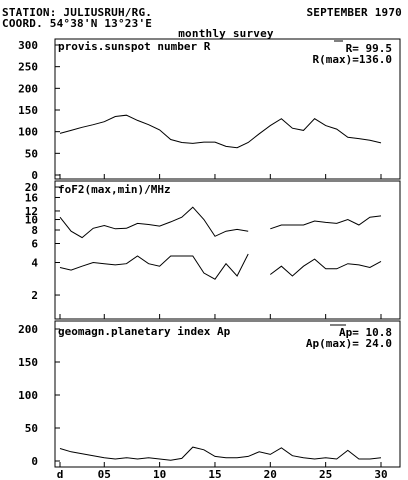 Image resolution: width=408 pixels, height=480 pixels. What do you see at coordinates (34, 295) in the screenshot?
I see `fof2-ytick-label: 2` at bounding box center [34, 295].